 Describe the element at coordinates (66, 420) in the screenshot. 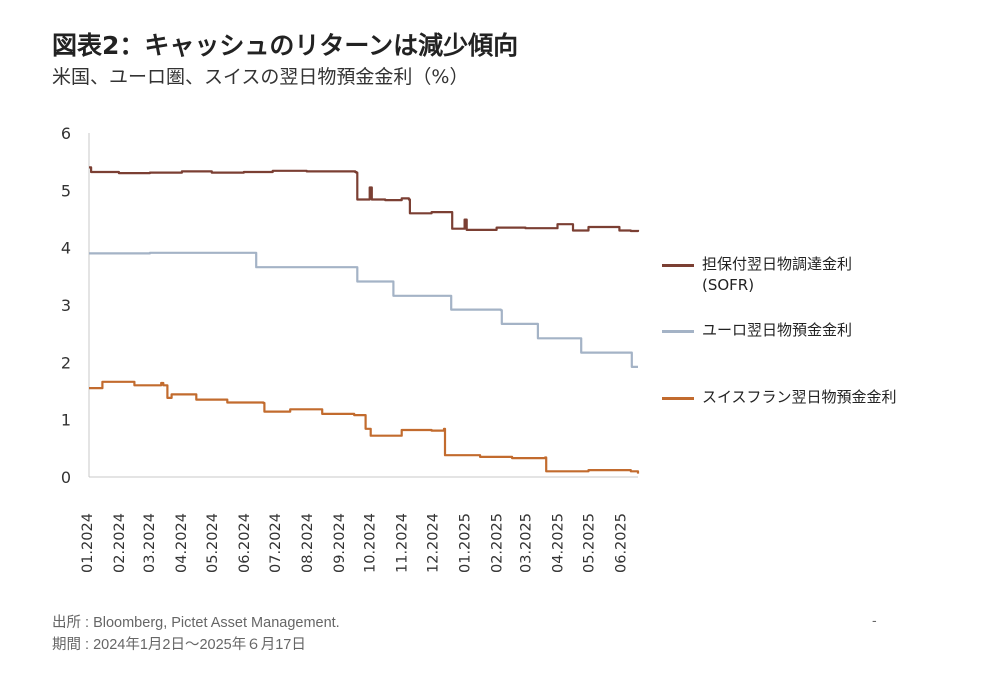

I see `y-tick-label: 1` at that location.